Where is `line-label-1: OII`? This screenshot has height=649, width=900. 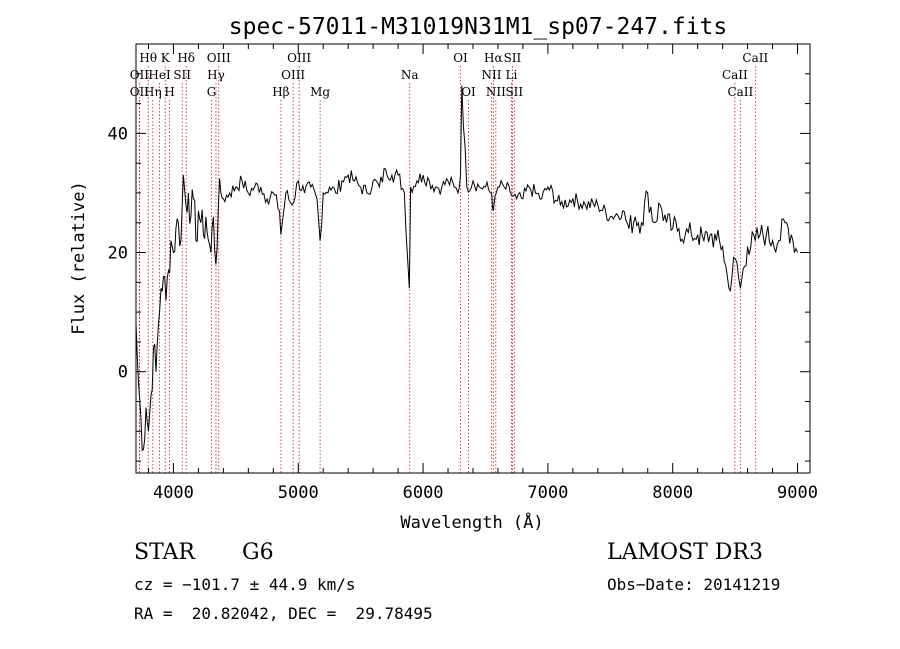
line-label-1: OII is located at coordinates (140, 75).